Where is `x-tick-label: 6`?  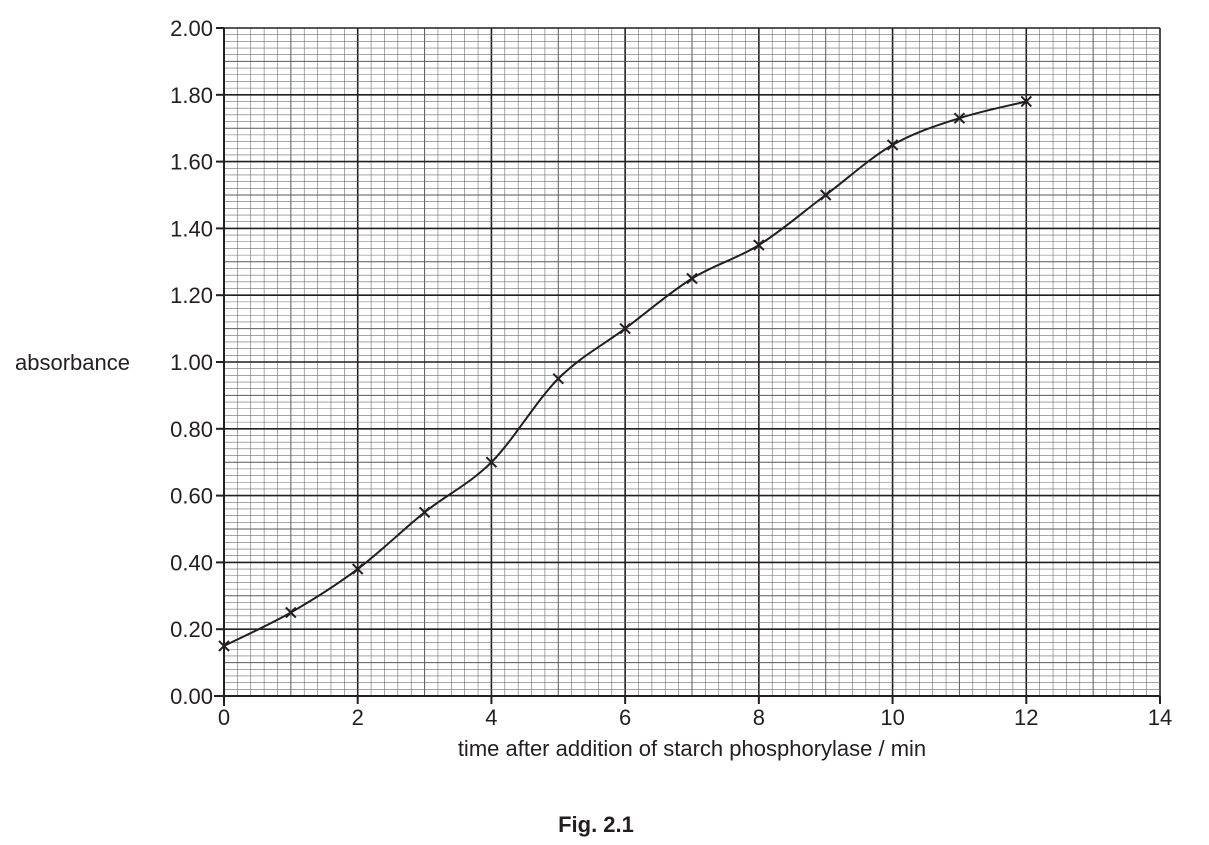
x-tick-label: 6 is located at coordinates (625, 717).